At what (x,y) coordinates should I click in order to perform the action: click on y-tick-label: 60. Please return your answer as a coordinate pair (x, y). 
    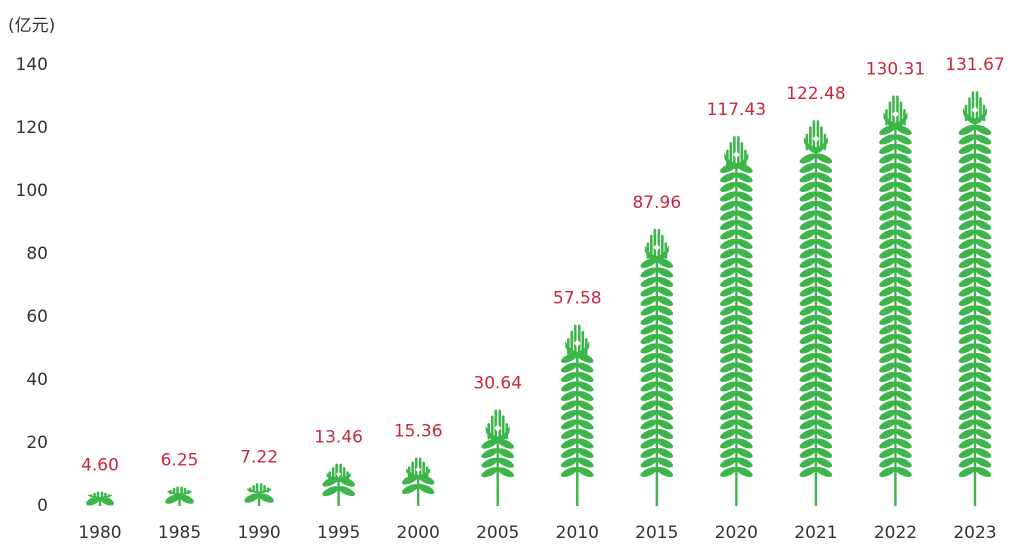
    Looking at the image, I should click on (37, 317).